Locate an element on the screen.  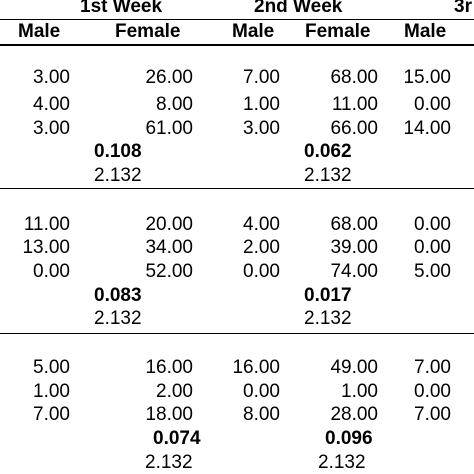
header-week-1: 1st Week is located at coordinates (121, 8).